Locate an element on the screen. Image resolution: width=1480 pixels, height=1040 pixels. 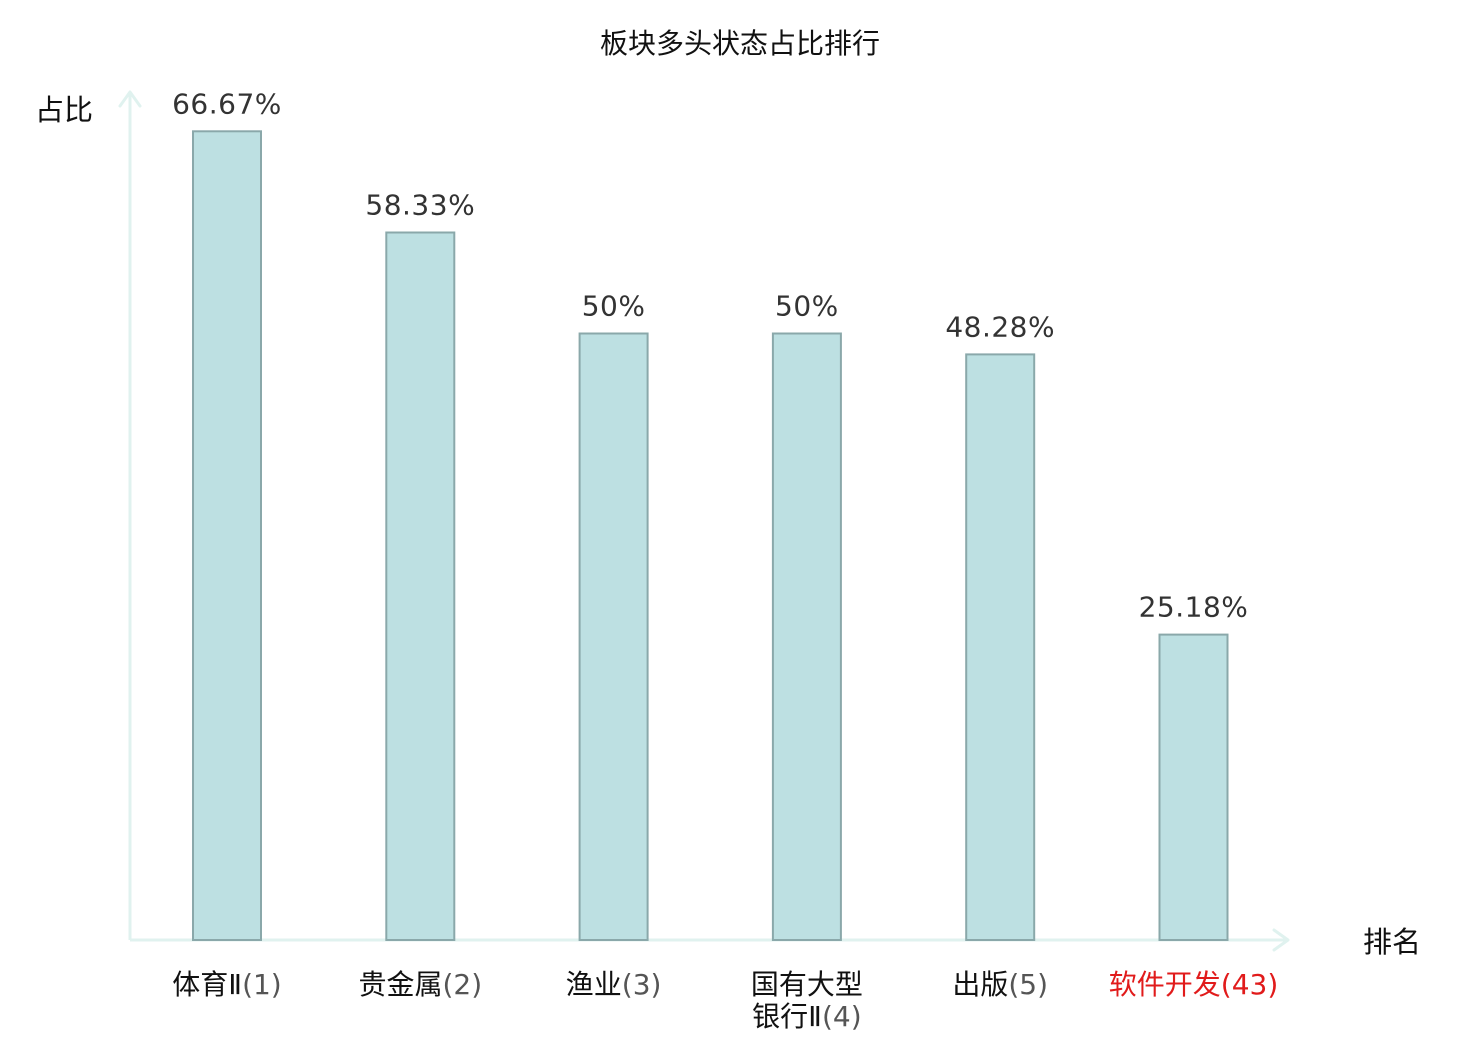
category-name: 国有大型 is located at coordinates (807, 984).